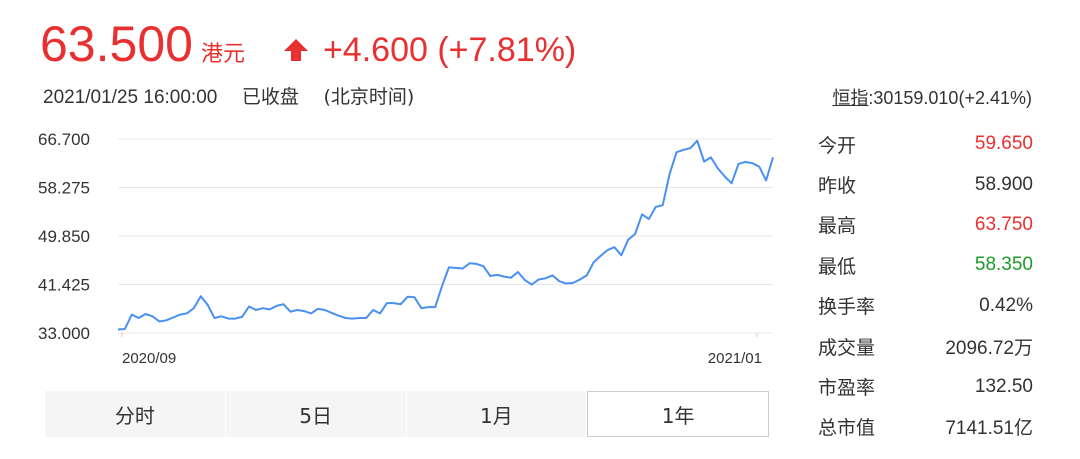  Describe the element at coordinates (270, 97) in the screenshot. I see `market-state: 已收盘` at that location.